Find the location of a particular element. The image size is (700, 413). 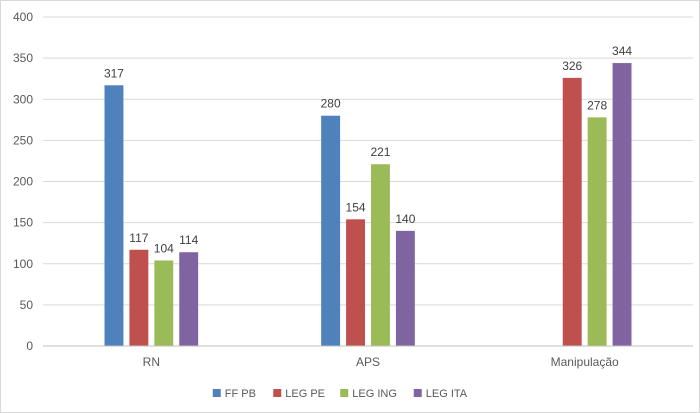

data-label: 140 is located at coordinates (405, 219).